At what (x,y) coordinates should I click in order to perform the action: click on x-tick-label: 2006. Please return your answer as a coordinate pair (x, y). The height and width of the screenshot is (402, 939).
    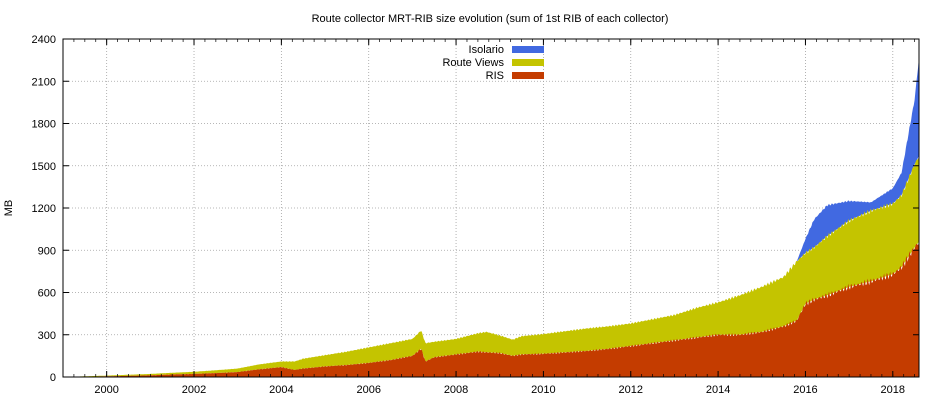
    Looking at the image, I should click on (368, 390).